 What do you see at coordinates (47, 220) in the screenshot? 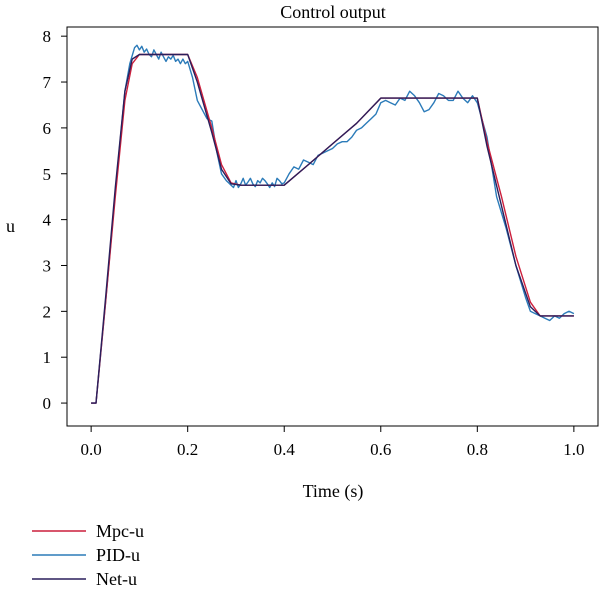
I see `y-tick-label: 4` at bounding box center [47, 220].